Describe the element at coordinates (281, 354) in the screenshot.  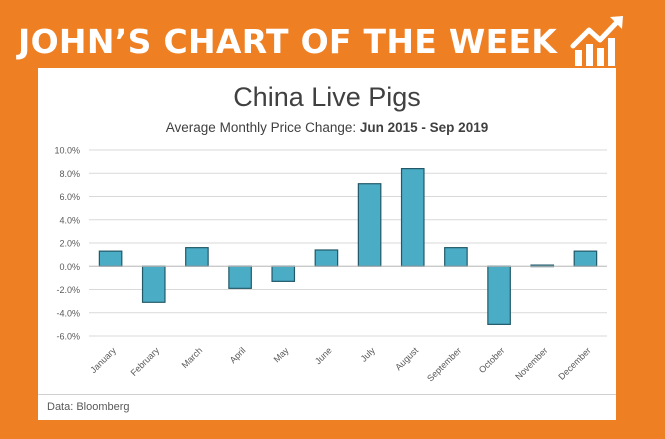
I see `x-tick-label: May` at that location.